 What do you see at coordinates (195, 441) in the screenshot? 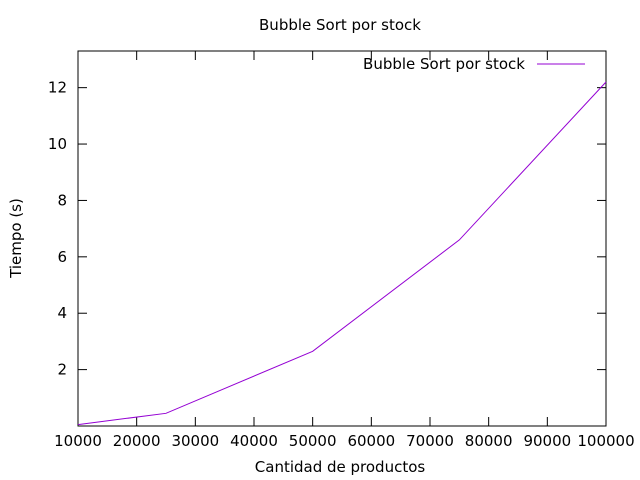
I see `x-tick-label: 30000` at bounding box center [195, 441].